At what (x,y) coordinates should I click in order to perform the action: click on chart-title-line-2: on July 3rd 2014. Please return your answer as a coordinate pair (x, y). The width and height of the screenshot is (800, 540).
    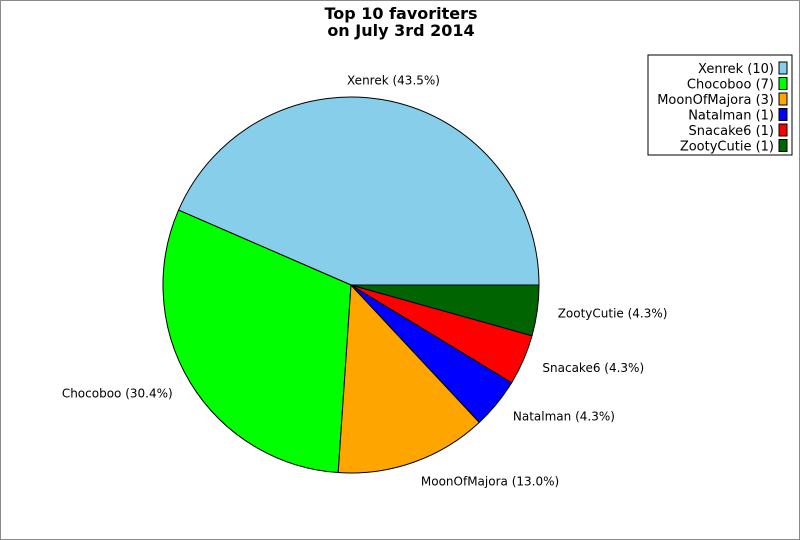
    Looking at the image, I should click on (400, 30).